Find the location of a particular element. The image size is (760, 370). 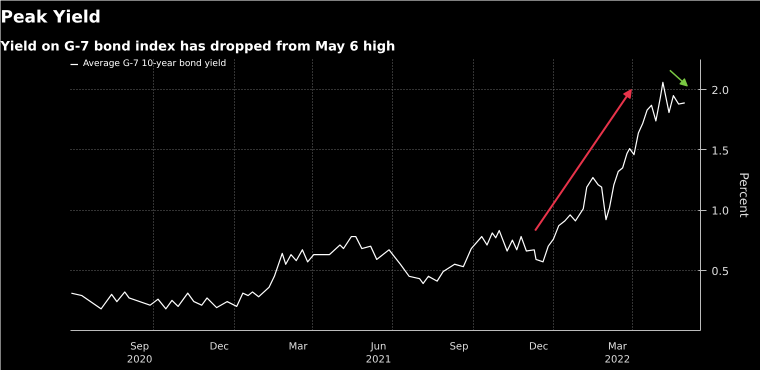

chart-subtitle: Yield on G-7 bond index has dropped from May 6 high is located at coordinates (198, 47).